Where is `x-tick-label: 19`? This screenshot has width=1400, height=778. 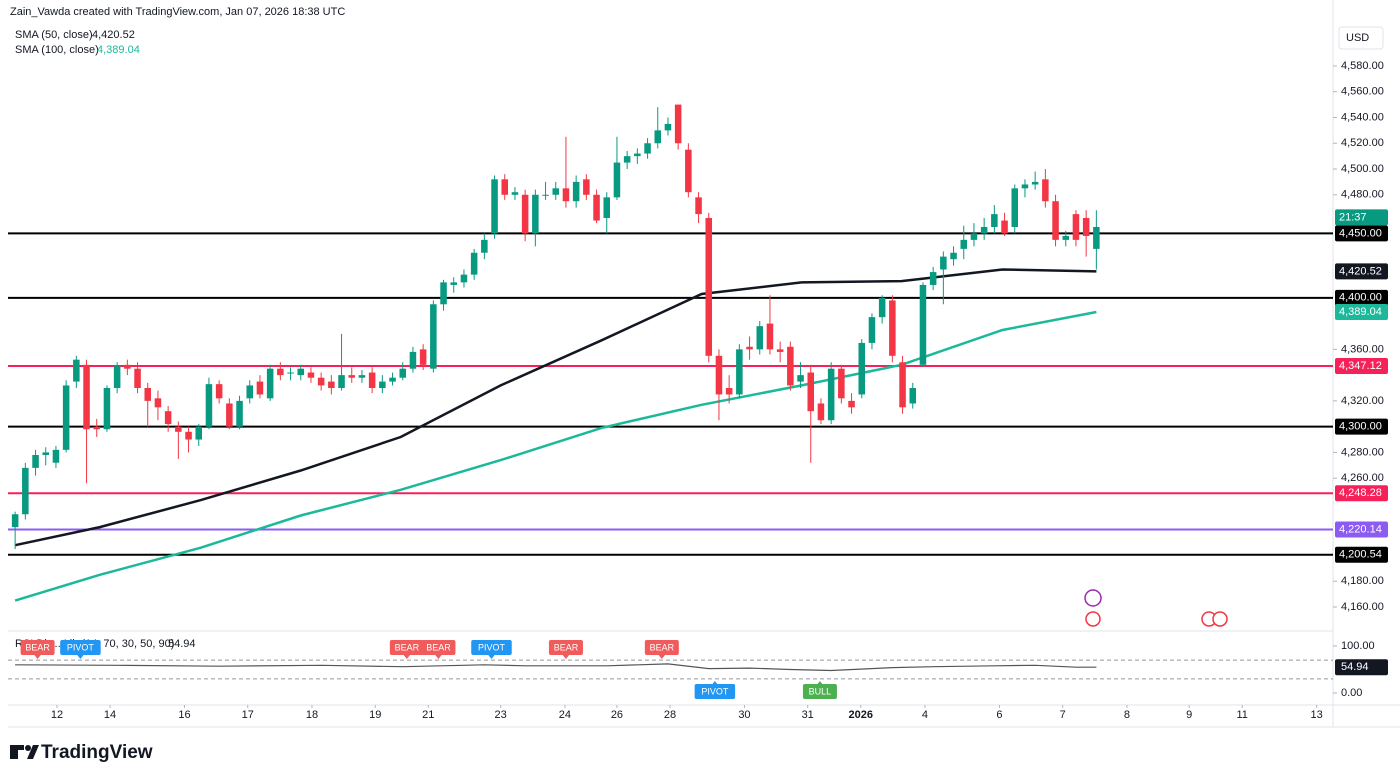
x-tick-label: 19 is located at coordinates (375, 715).